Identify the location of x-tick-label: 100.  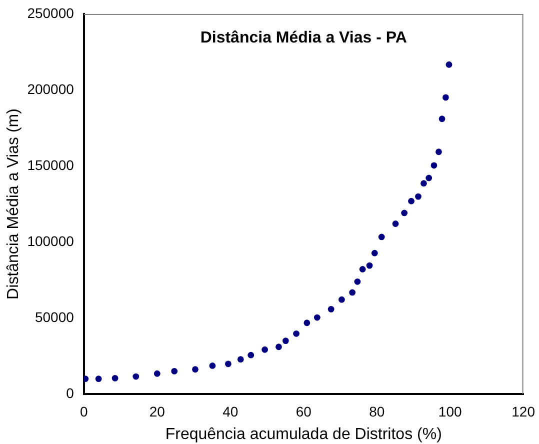
(450, 411).